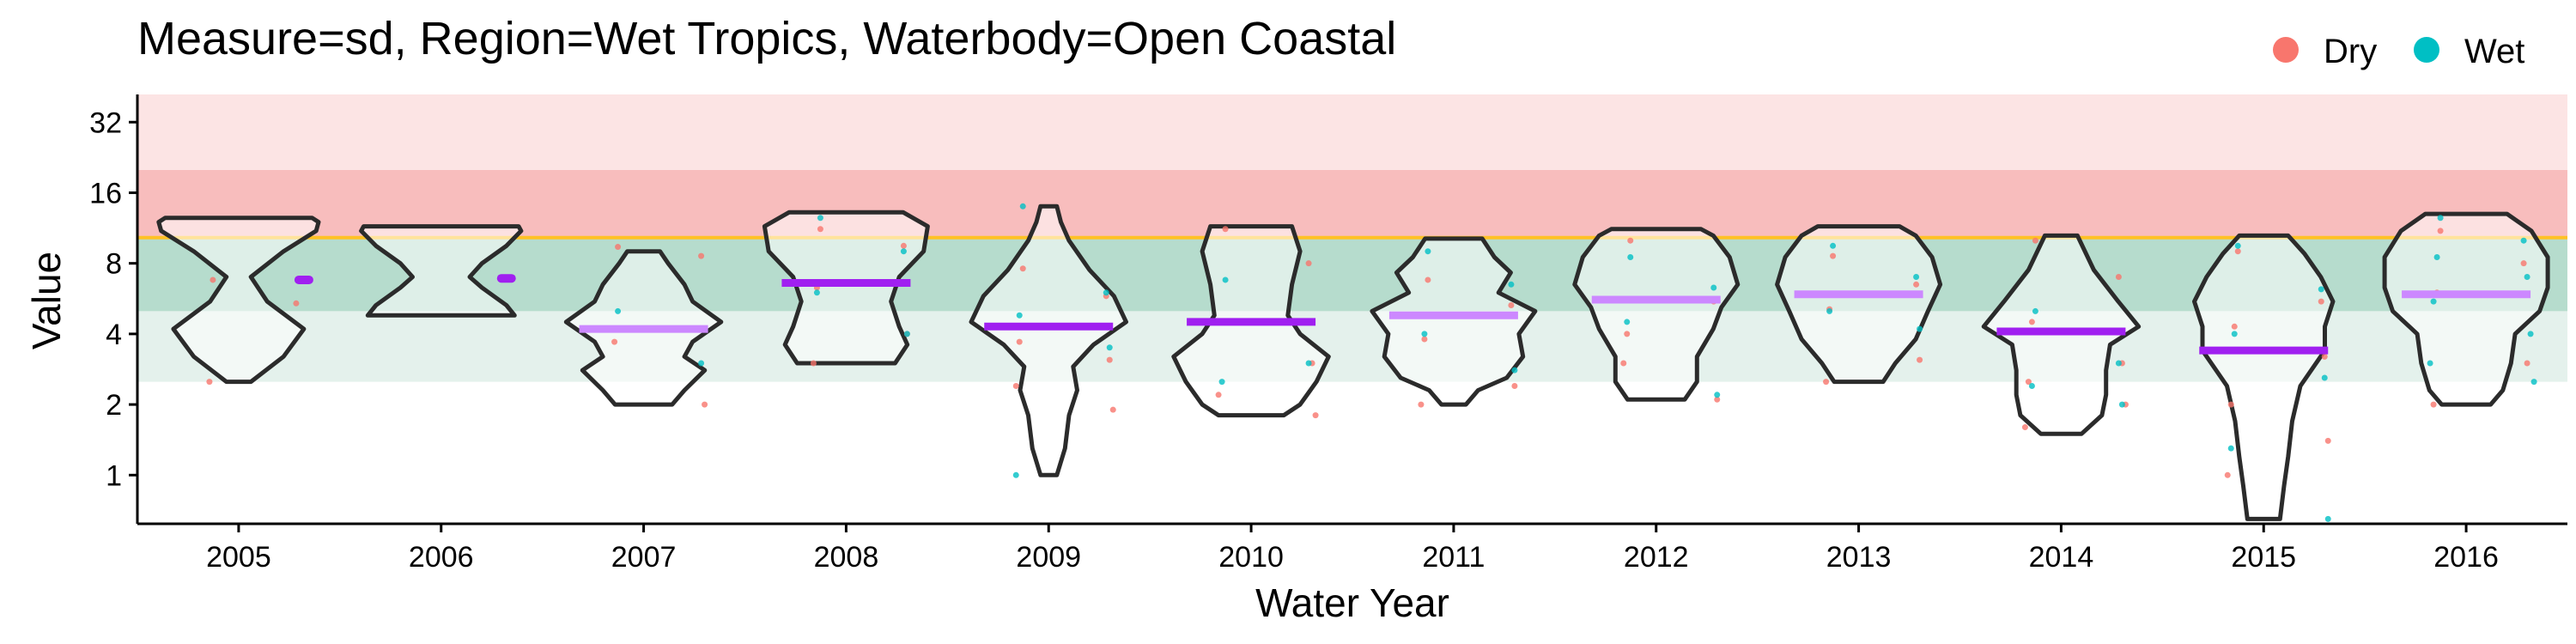 The image size is (2576, 644). I want to click on legend-wet-label: Wet, so click(2494, 52).